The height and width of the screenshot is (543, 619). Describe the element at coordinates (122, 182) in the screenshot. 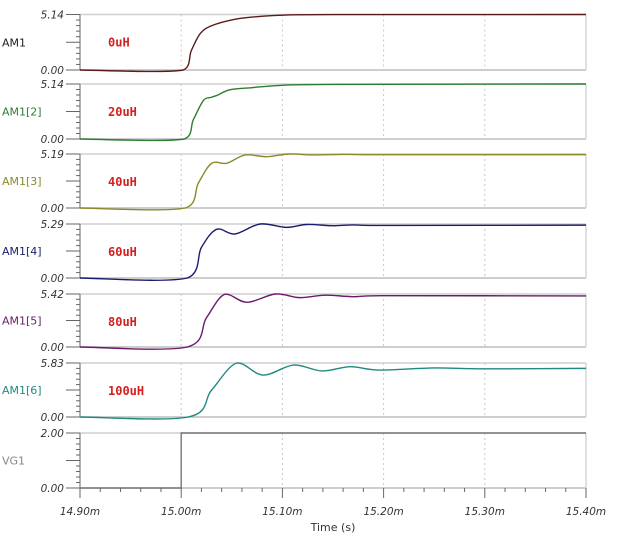

I see `inductance-annotation: 40uH` at that location.